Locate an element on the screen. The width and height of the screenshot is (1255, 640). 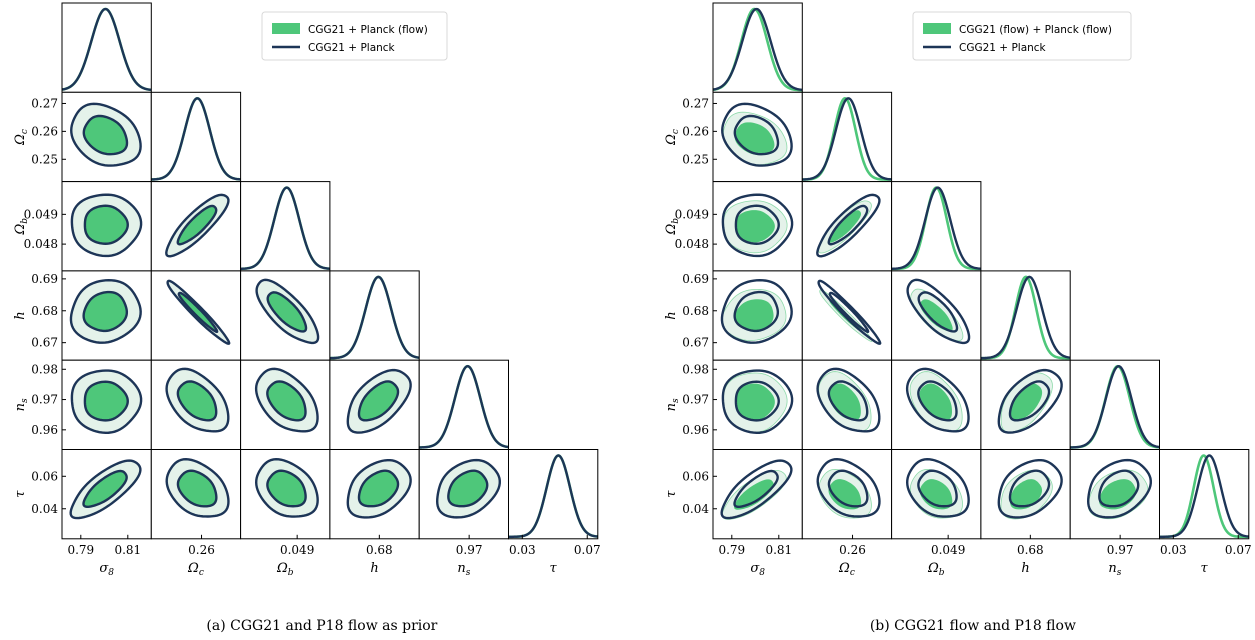
subplot-4-0: 0.96 0.97 0.98 is located at coordinates (91, 405).